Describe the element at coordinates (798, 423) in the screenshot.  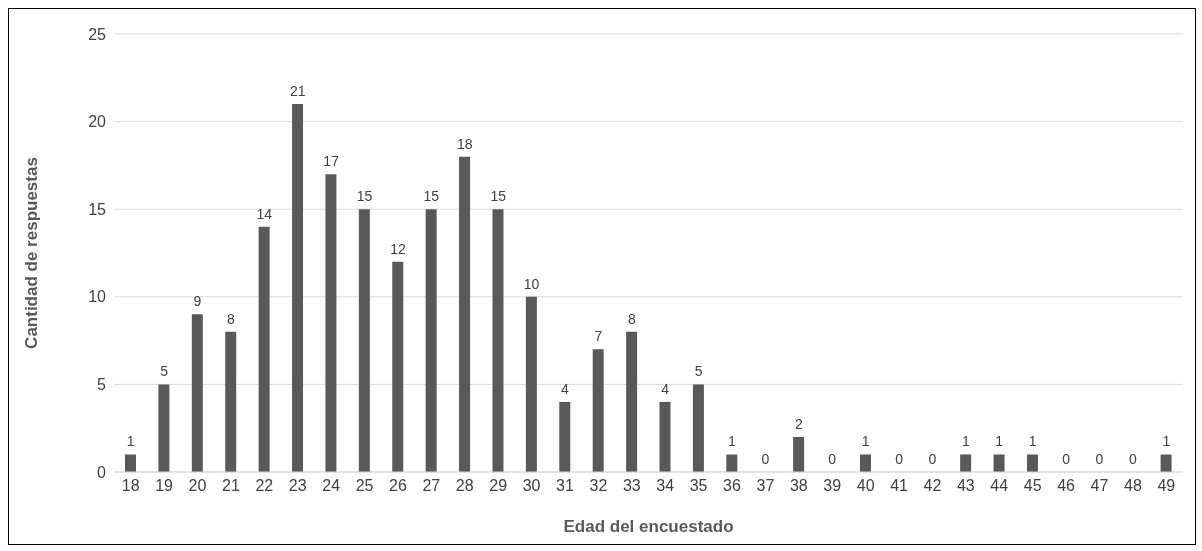
I see `data-label: 2` at that location.